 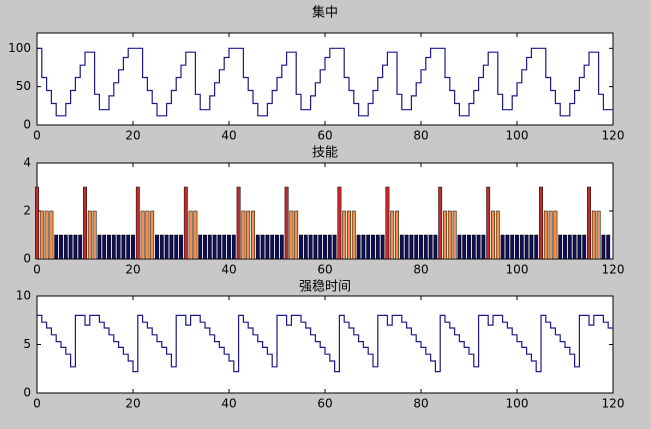 What do you see at coordinates (23, 86) in the screenshot?
I see `y-tick-label: 50` at bounding box center [23, 86].